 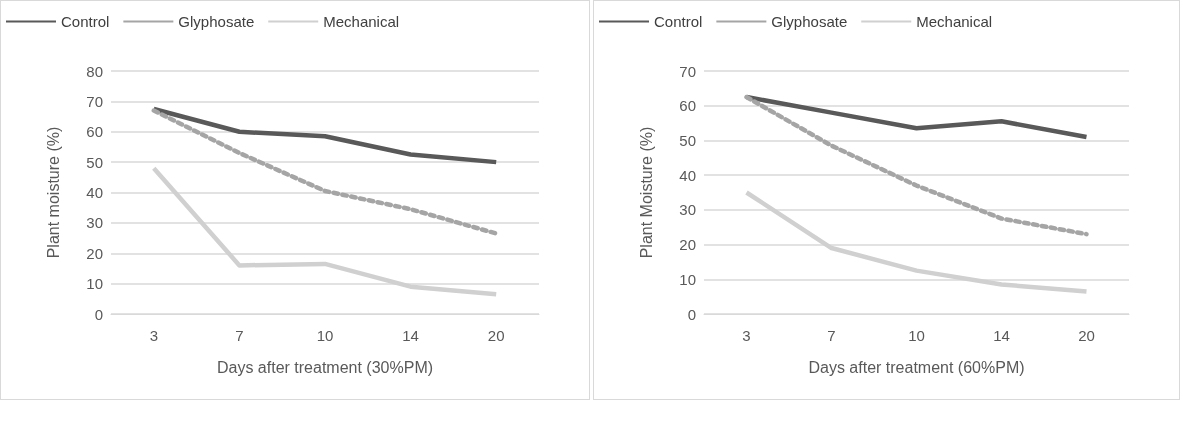 What do you see at coordinates (916, 367) in the screenshot?
I see `x-axis-title: Days after treatment (60%PM)` at bounding box center [916, 367].